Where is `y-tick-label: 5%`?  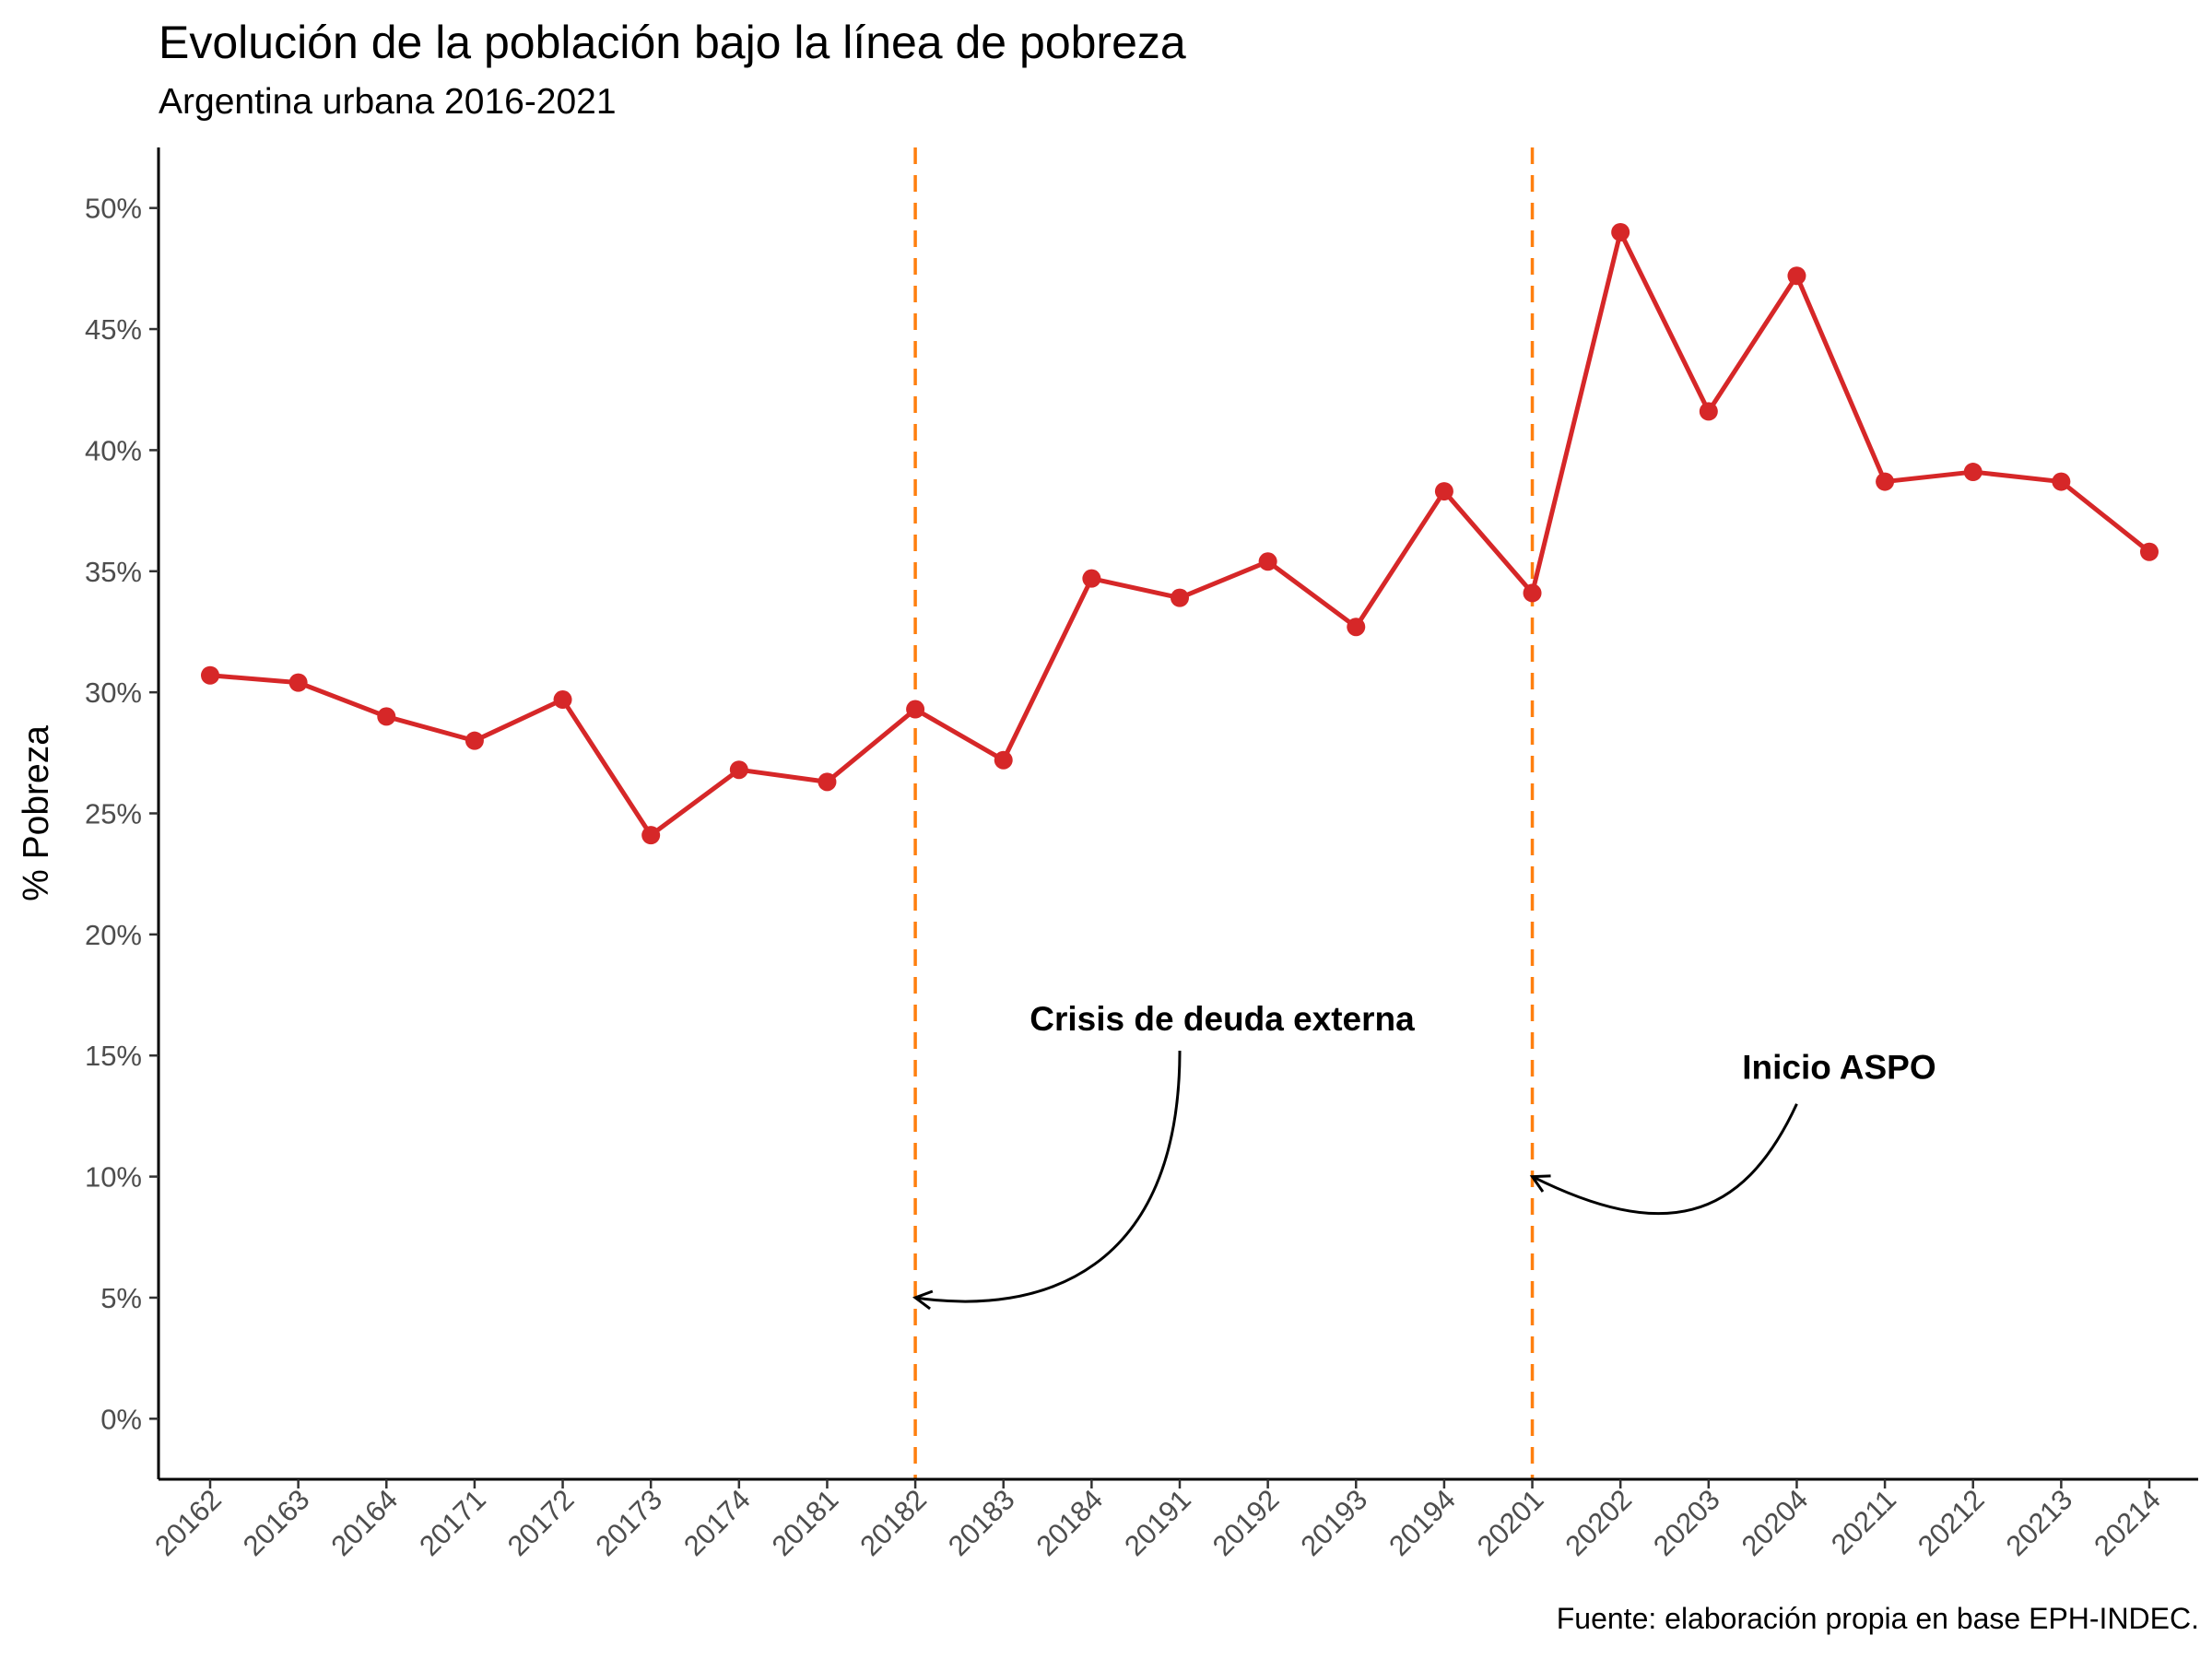 y-tick-label: 5% is located at coordinates (121, 1298).